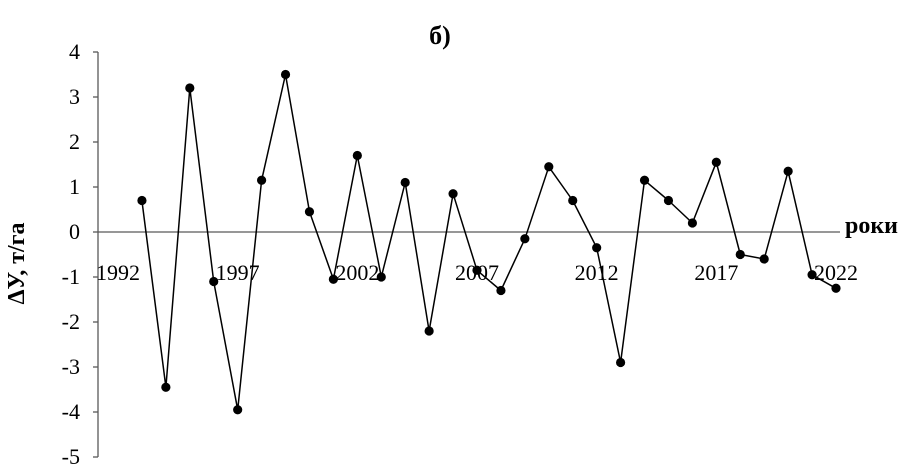  Describe the element at coordinates (118, 272) in the screenshot. I see `x-tick-label: 1992` at that location.